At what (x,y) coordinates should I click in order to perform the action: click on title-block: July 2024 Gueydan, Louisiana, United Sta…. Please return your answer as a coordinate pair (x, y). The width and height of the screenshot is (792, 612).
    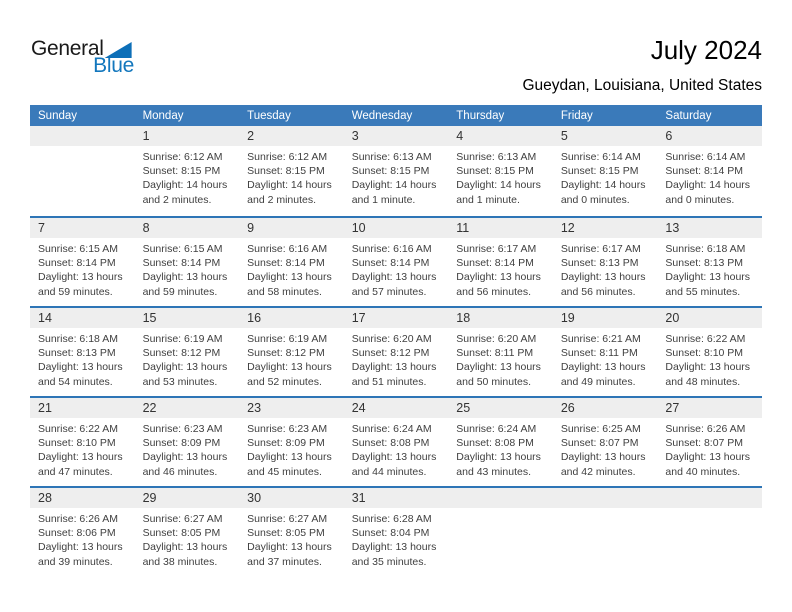
    Looking at the image, I should click on (642, 65).